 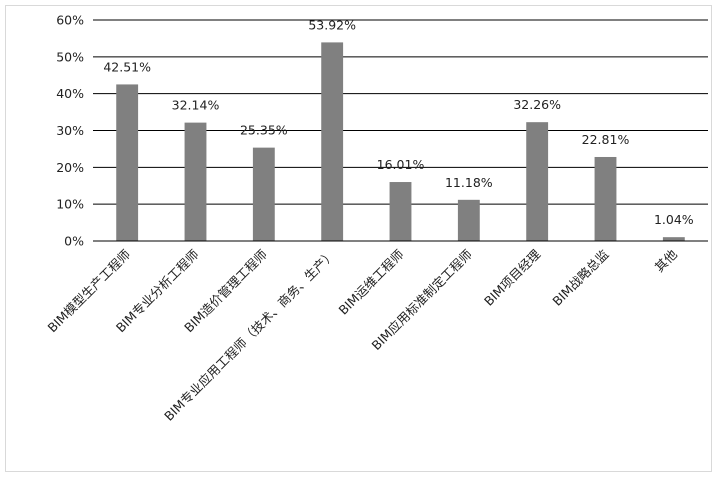 I want to click on category-label: 其他, so click(x=666, y=260).